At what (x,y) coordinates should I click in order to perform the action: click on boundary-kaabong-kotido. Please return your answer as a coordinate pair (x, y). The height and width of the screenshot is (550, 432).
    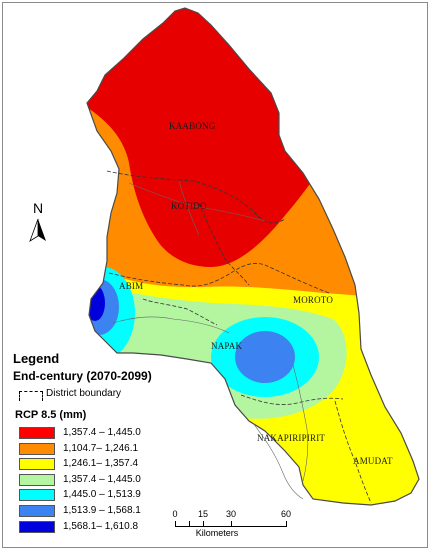
    Looking at the image, I should click on (196, 197).